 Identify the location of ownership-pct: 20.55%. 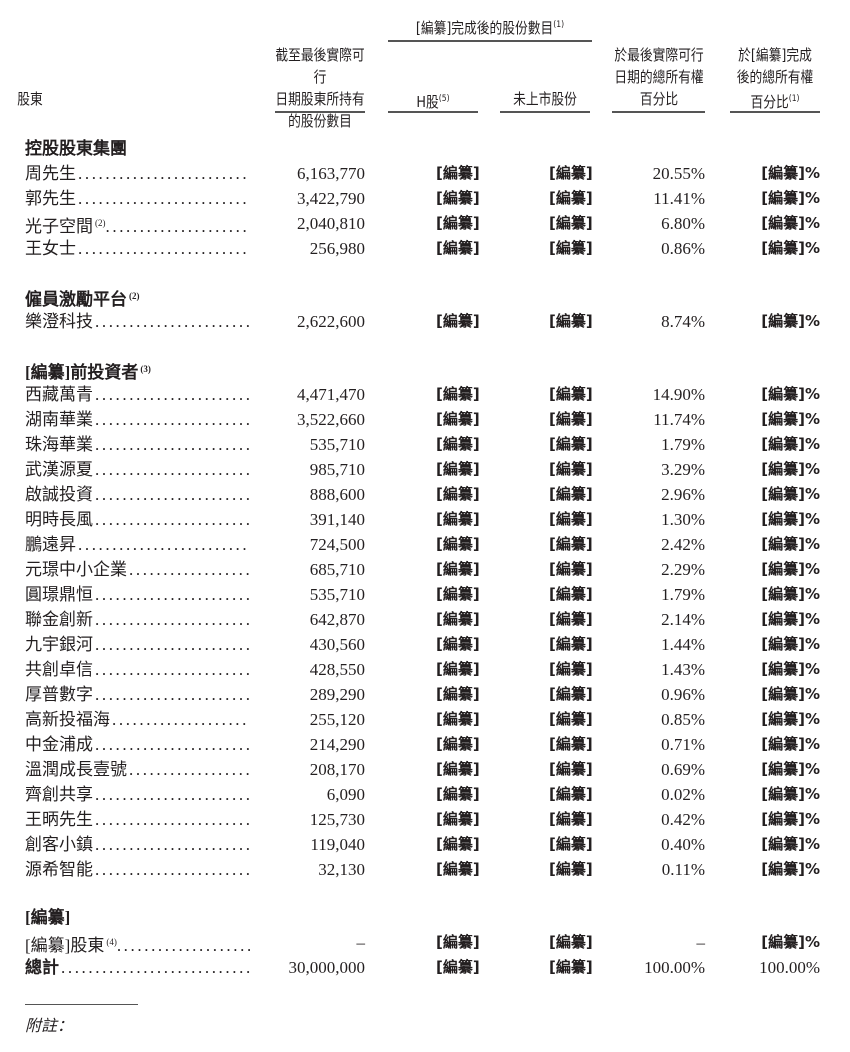
(678, 173).